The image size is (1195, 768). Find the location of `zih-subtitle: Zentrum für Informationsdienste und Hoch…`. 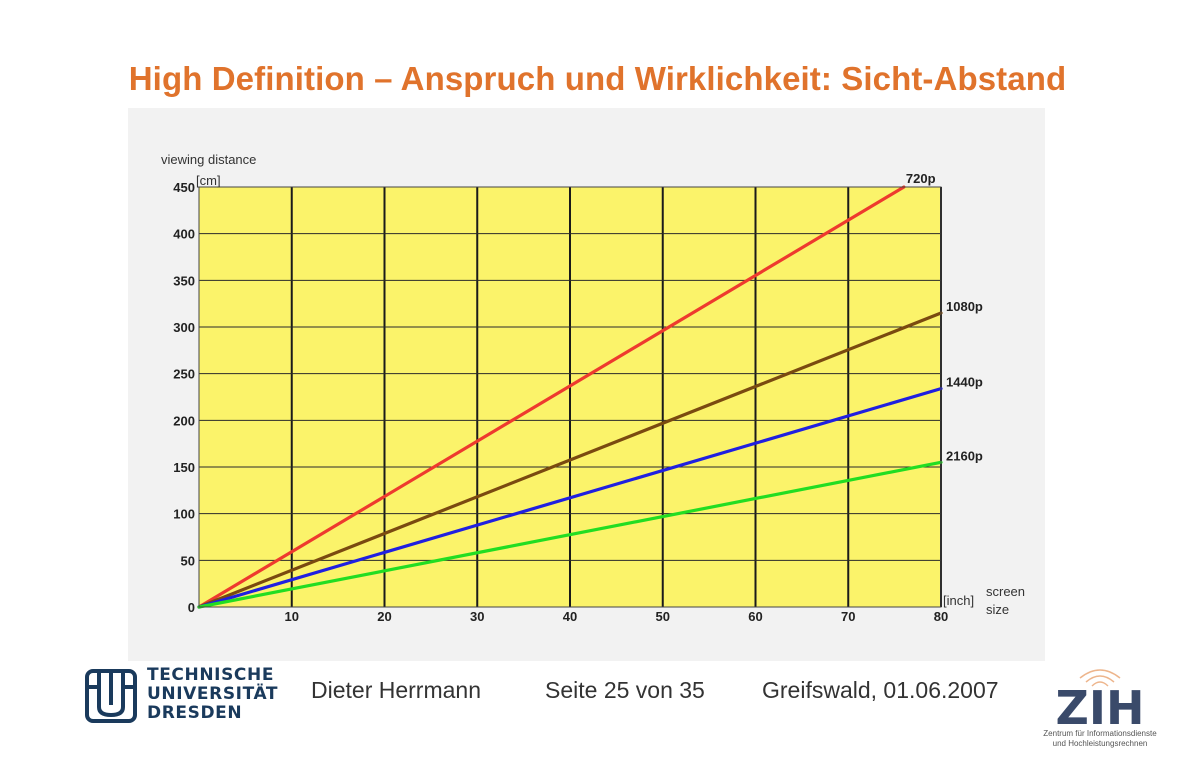

zih-subtitle: Zentrum für Informationsdienste und Hoch… is located at coordinates (1100, 739).